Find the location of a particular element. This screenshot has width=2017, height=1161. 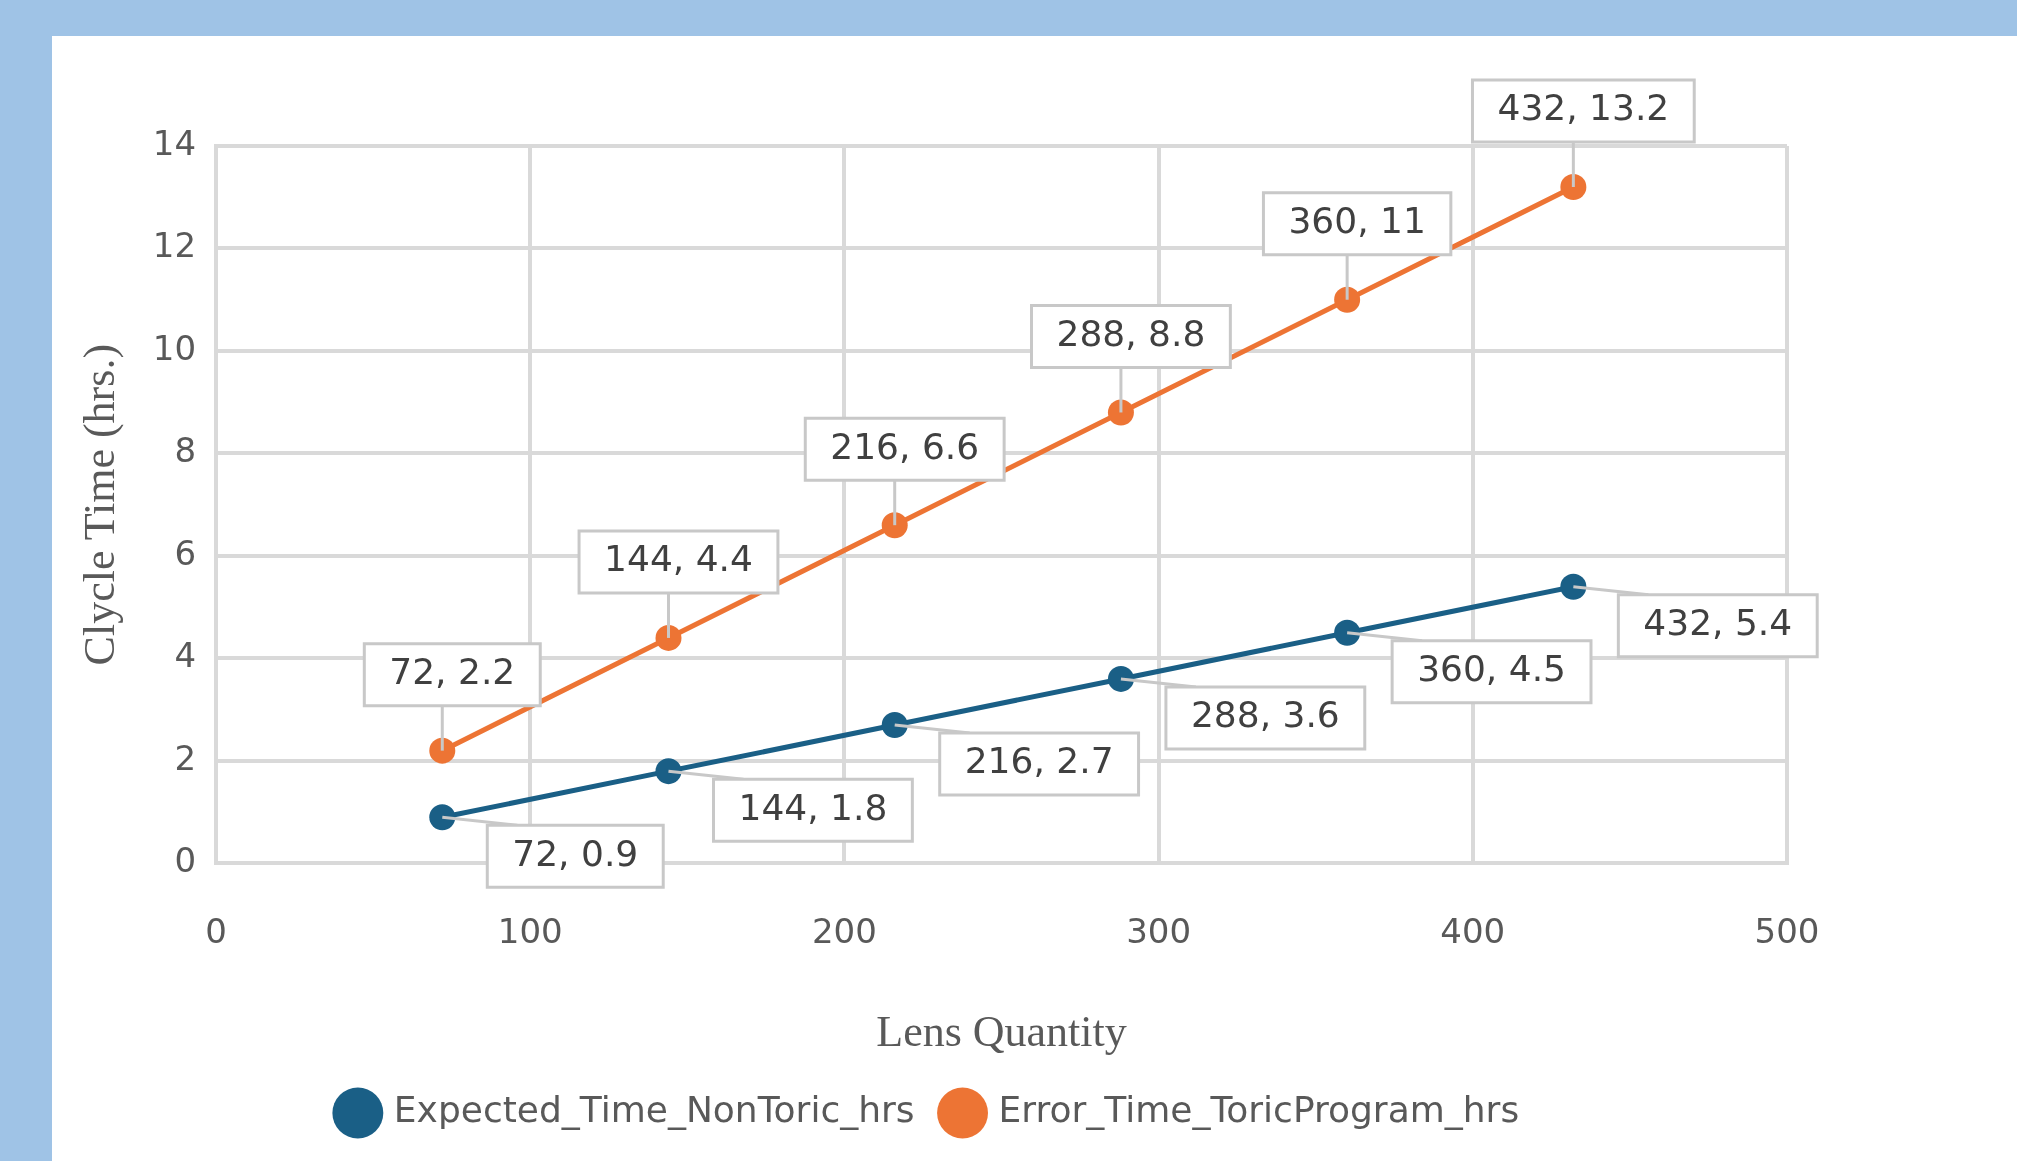

x-tick-label: 0 is located at coordinates (216, 930).